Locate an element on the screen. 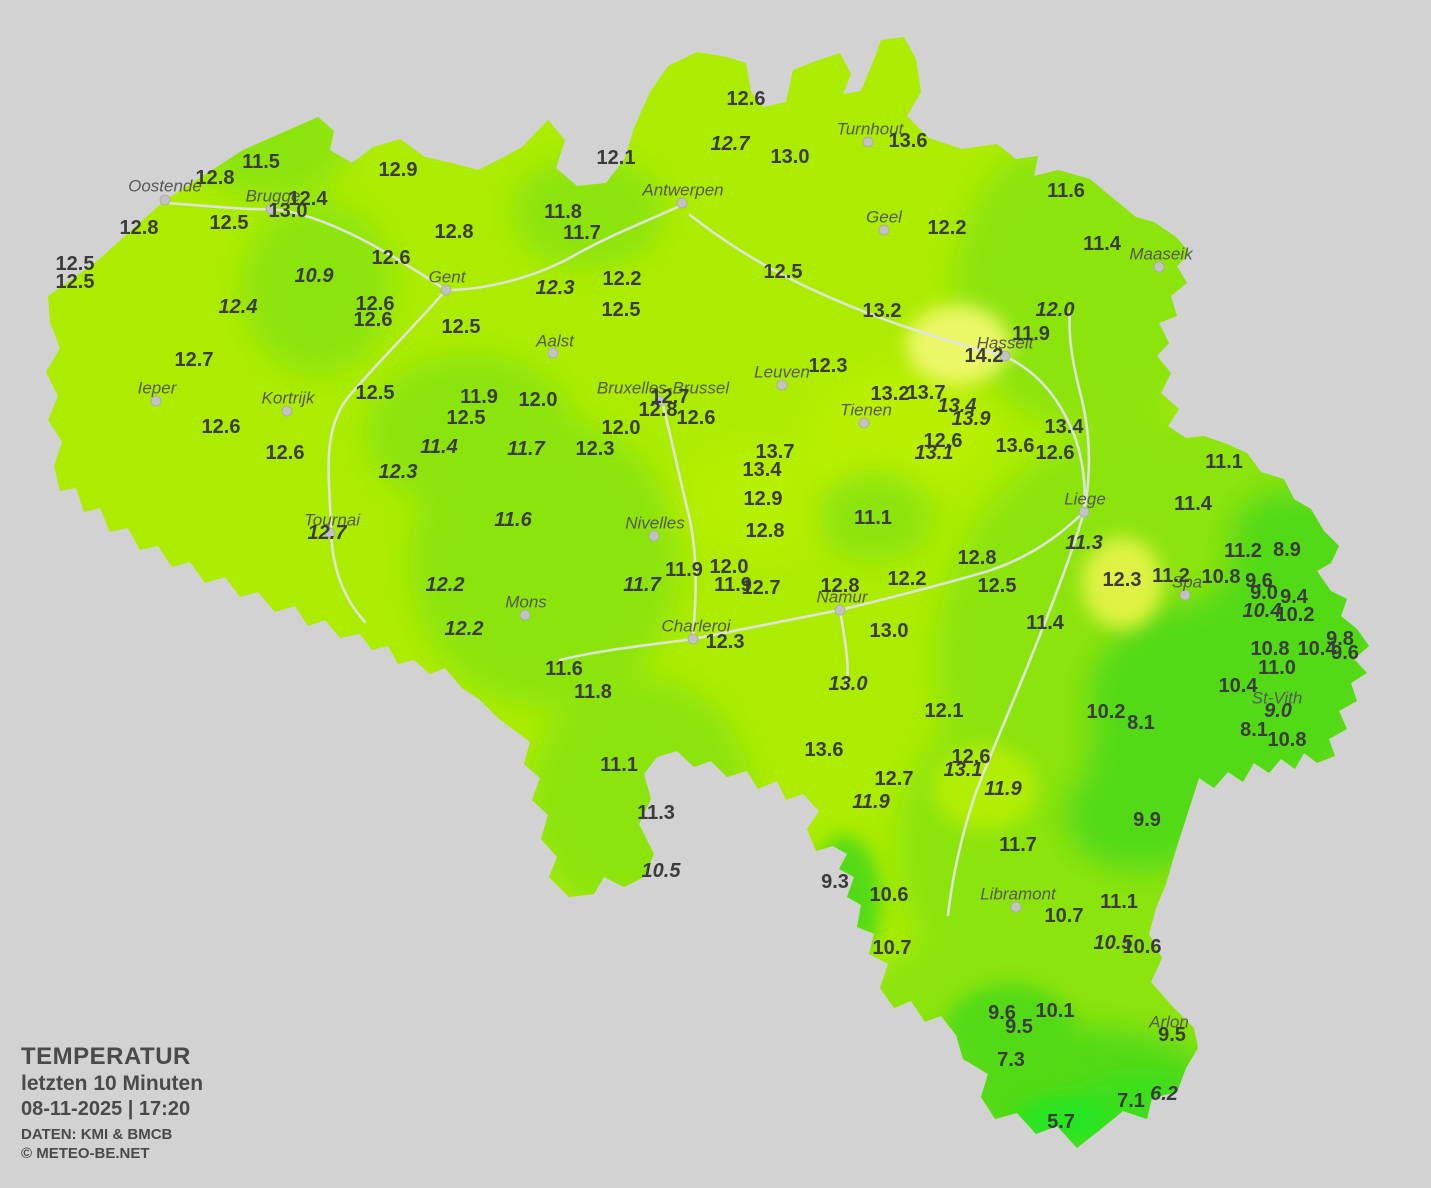 The height and width of the screenshot is (1188, 1431). temperature-value: 13.2 is located at coordinates (882, 311).